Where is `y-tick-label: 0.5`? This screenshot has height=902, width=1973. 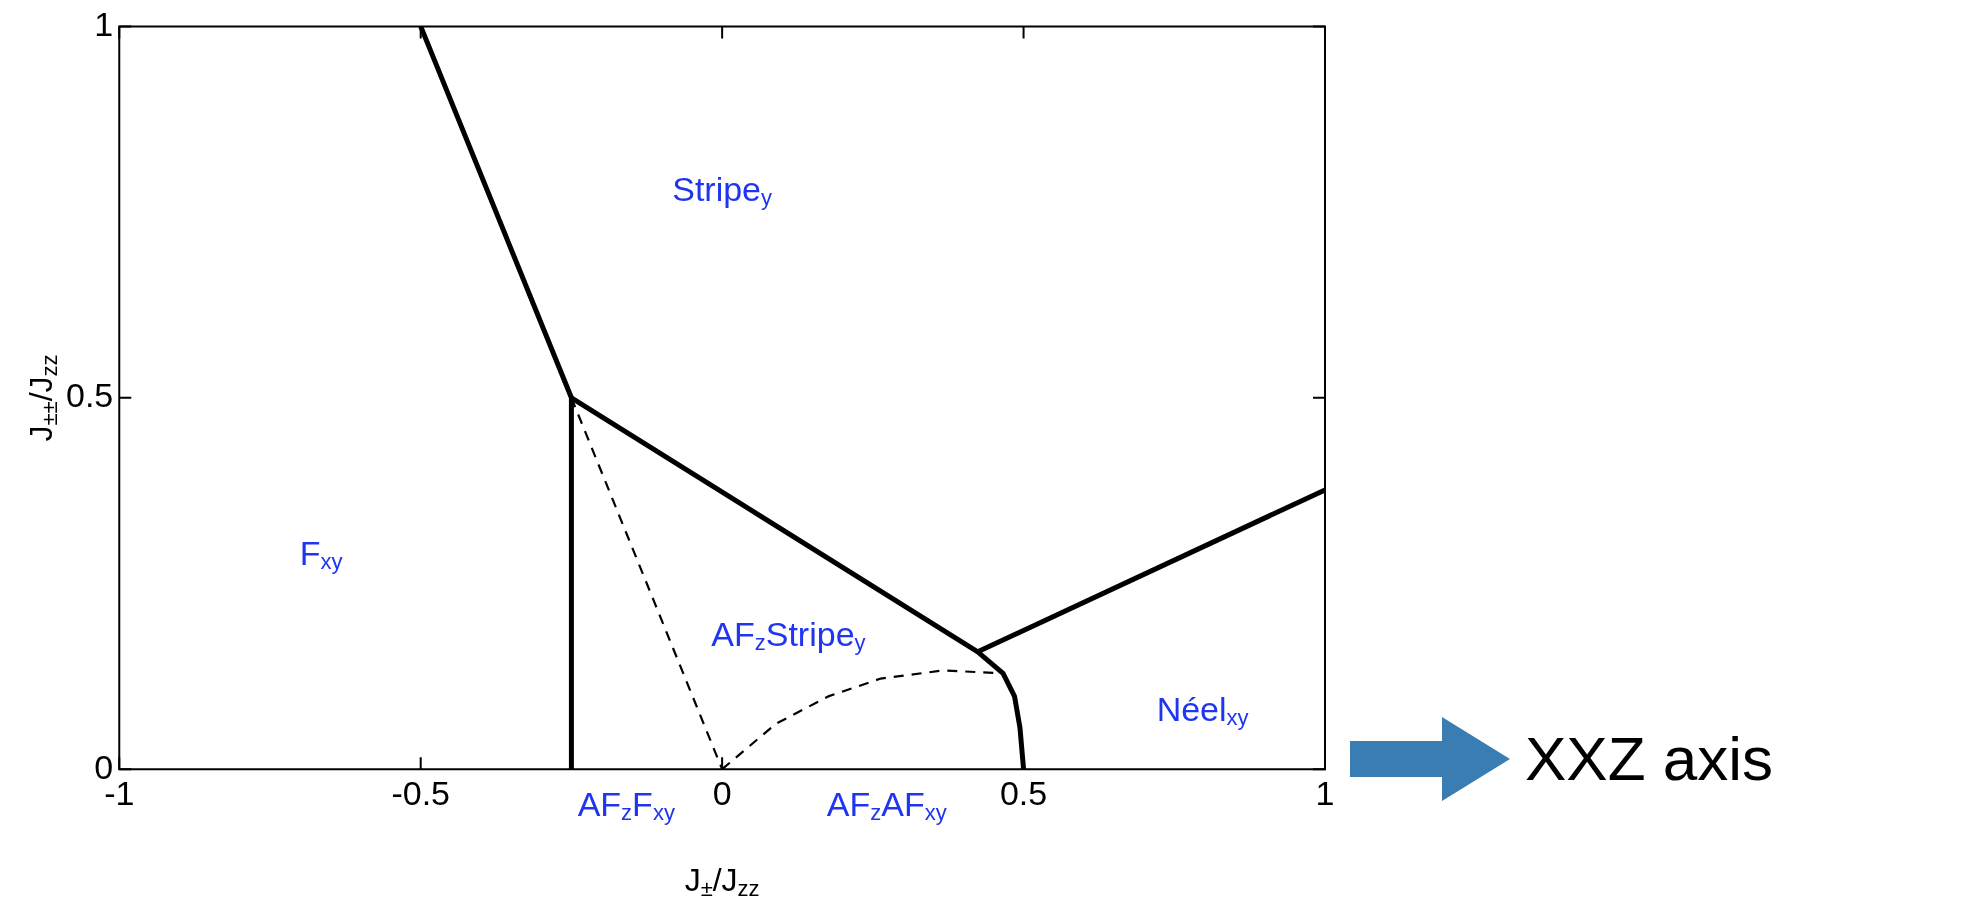
y-tick-label: 0.5 is located at coordinates (90, 395).